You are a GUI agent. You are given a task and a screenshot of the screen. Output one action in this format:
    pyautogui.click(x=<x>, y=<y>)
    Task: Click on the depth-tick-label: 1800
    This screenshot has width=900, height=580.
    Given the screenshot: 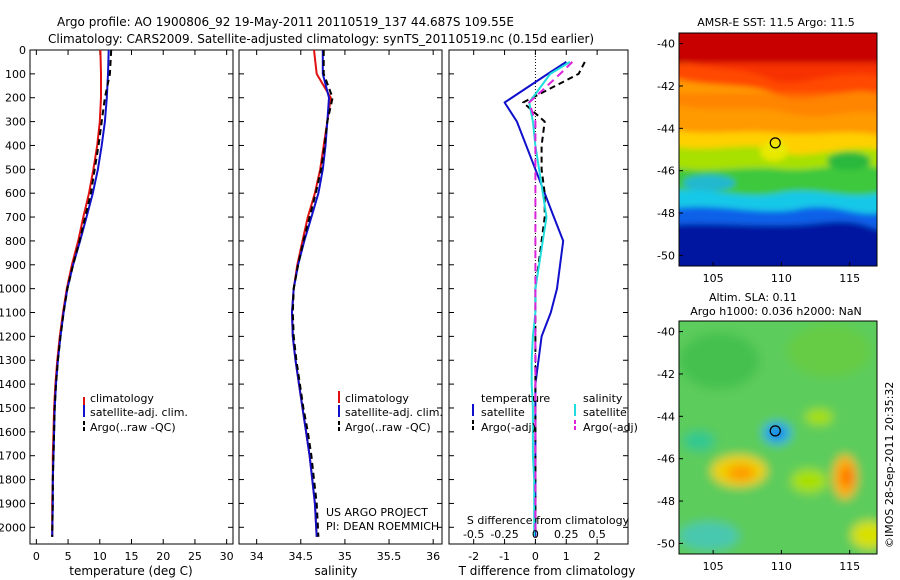 What is the action you would take?
    pyautogui.click(x=13, y=480)
    